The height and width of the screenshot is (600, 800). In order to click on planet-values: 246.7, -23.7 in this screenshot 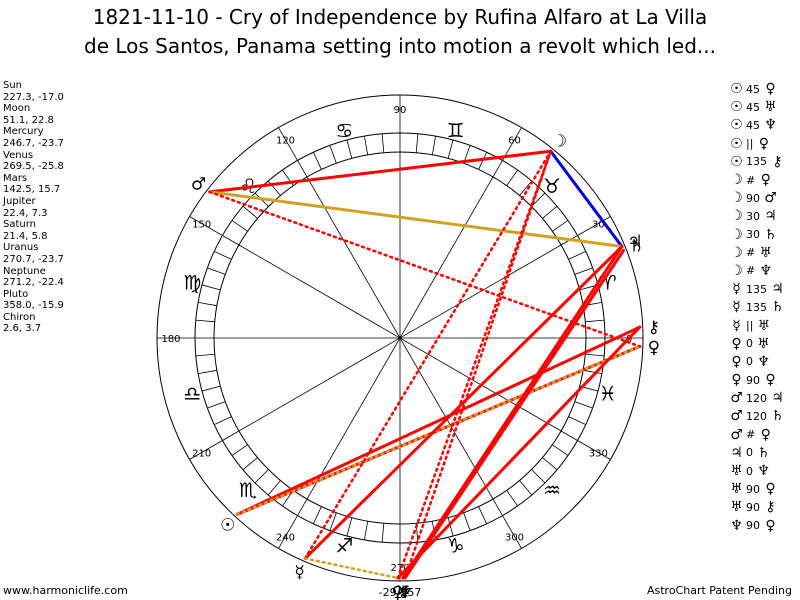, I will do `click(33, 143)`.